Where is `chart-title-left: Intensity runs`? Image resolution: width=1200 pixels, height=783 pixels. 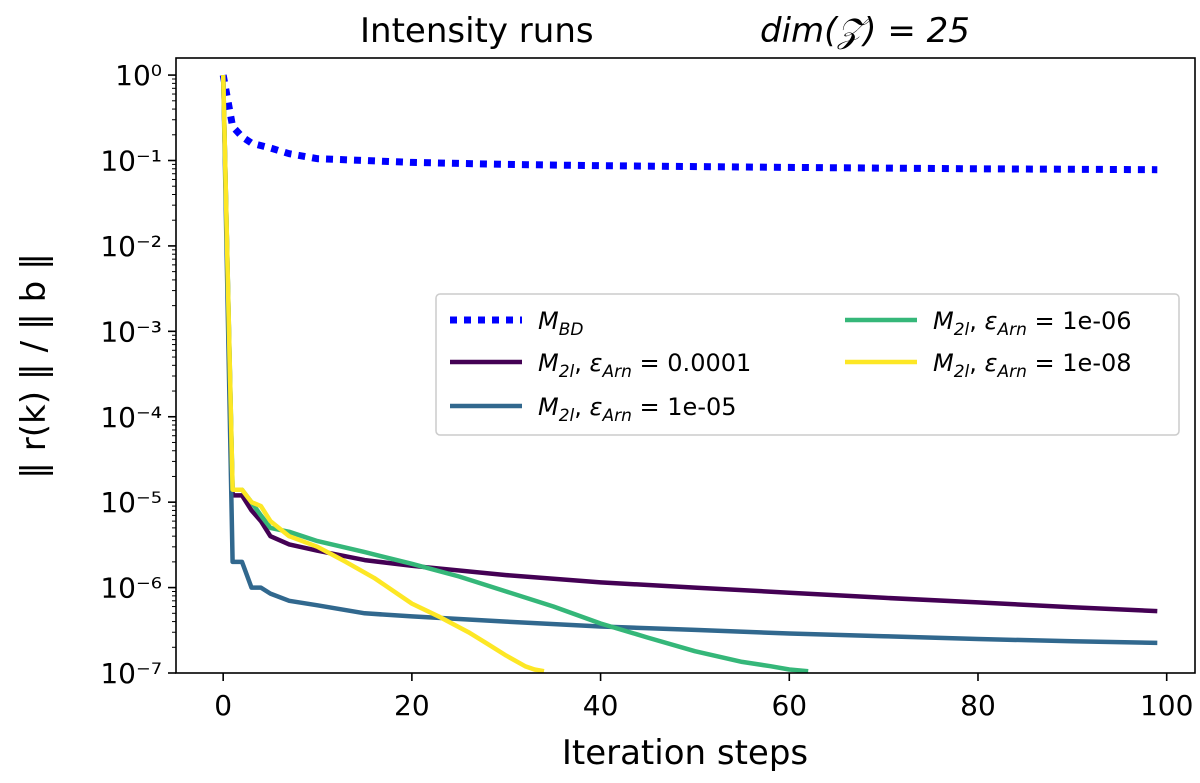 chart-title-left: Intensity runs is located at coordinates (477, 31).